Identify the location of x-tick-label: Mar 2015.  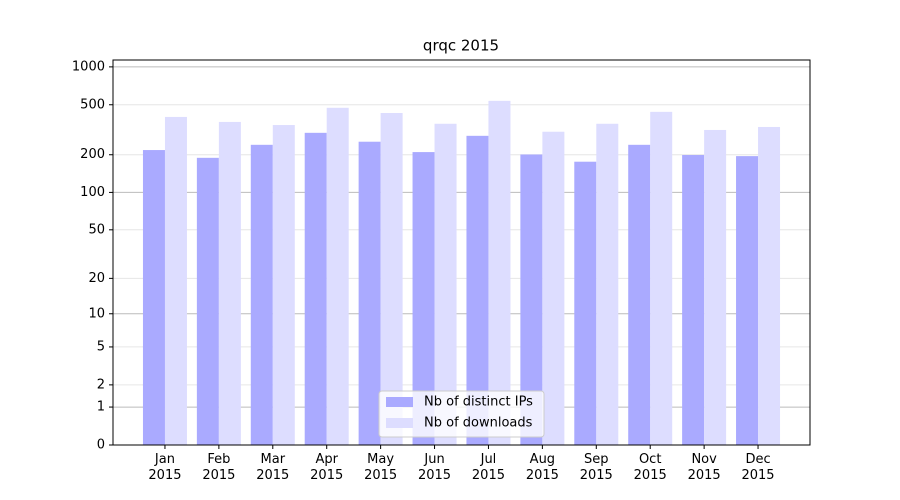
(273, 467).